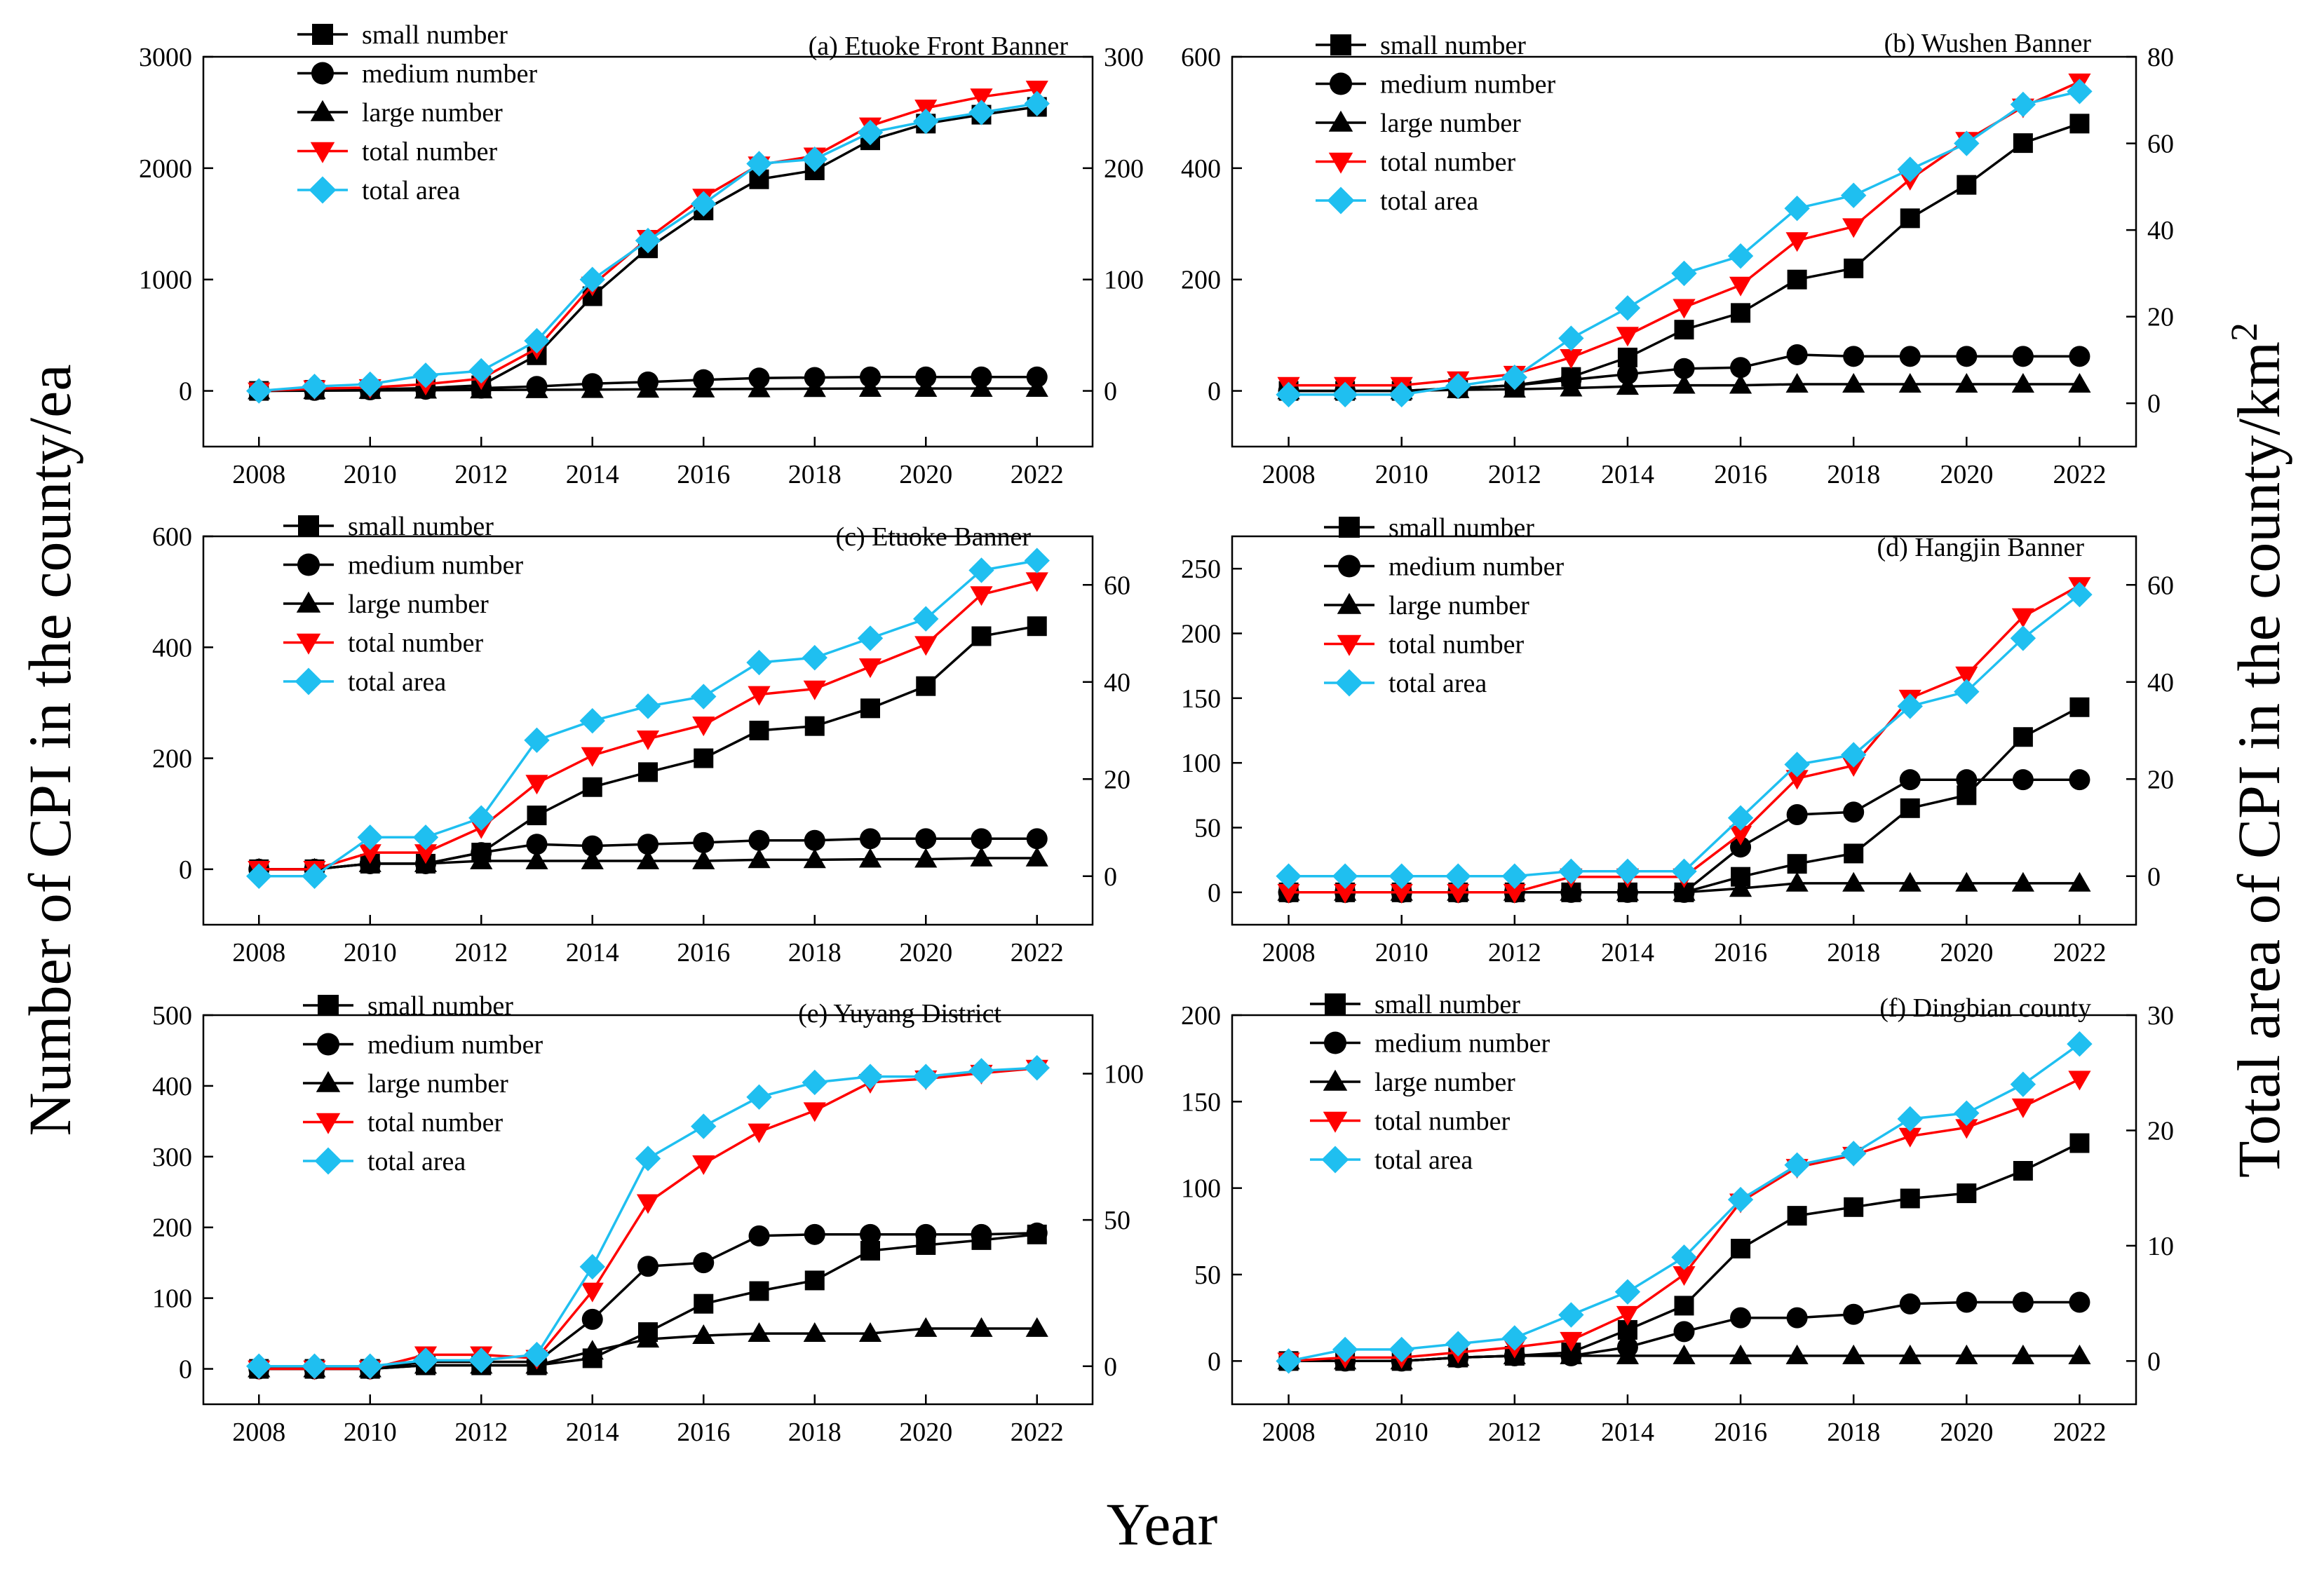  I want to click on legend-square-marker, so click(1340, 44).